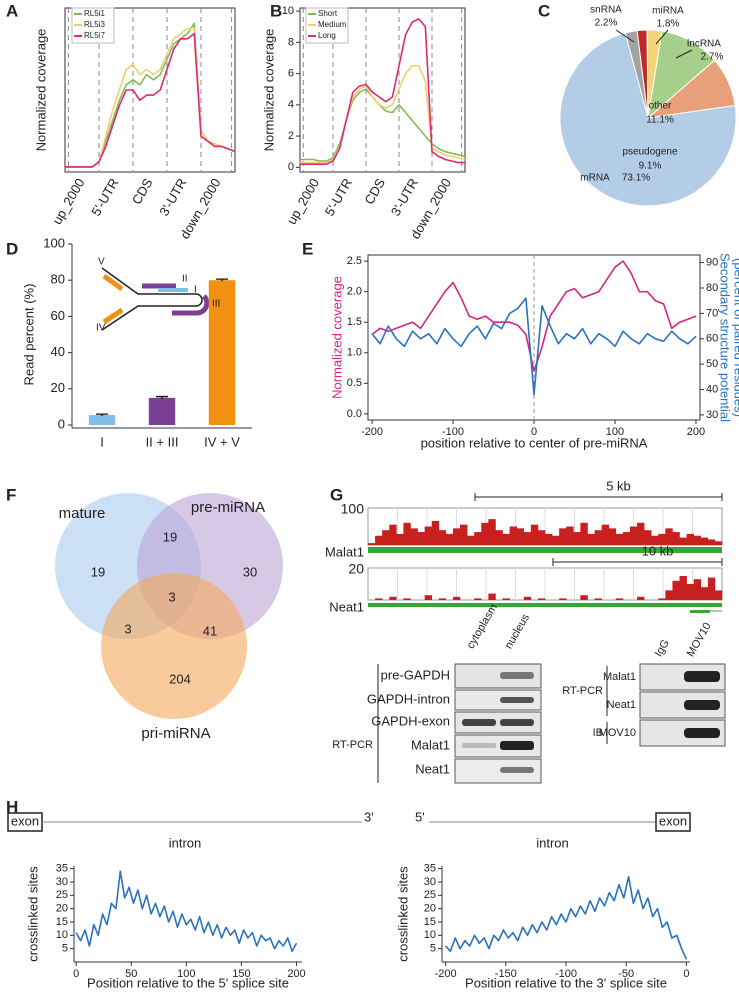  What do you see at coordinates (54, 242) in the screenshot?
I see `y-tick-label: 100` at bounding box center [54, 242].